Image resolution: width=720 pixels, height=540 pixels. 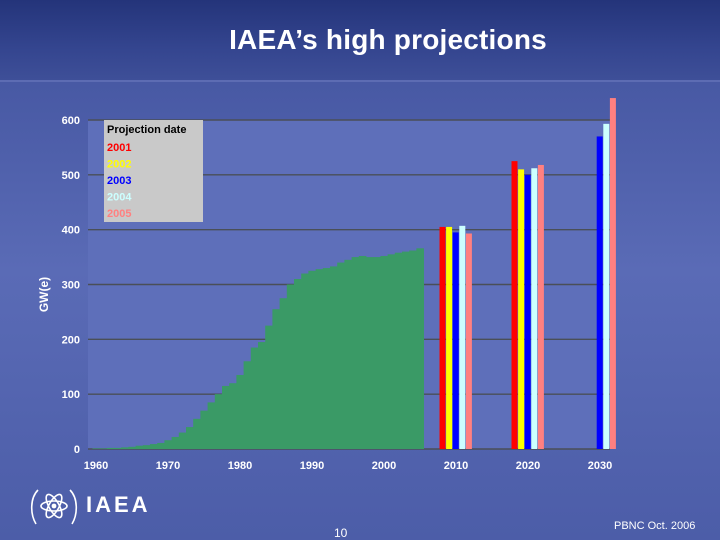 I want to click on iaea-logo-text: IAEA, so click(x=118, y=504).